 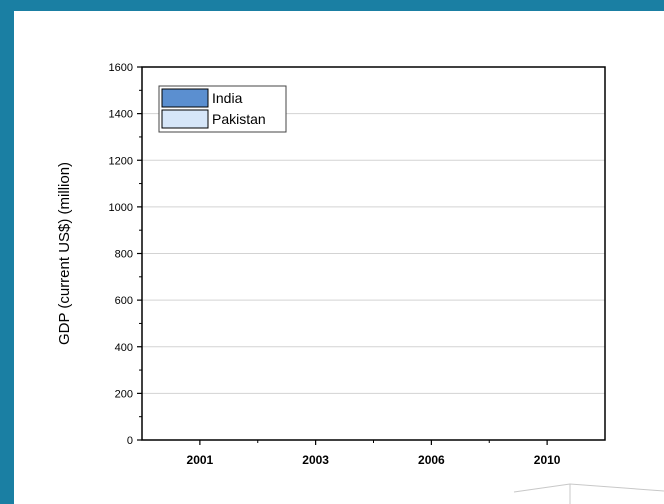 What do you see at coordinates (227, 98) in the screenshot?
I see `legend-label-india: India` at bounding box center [227, 98].